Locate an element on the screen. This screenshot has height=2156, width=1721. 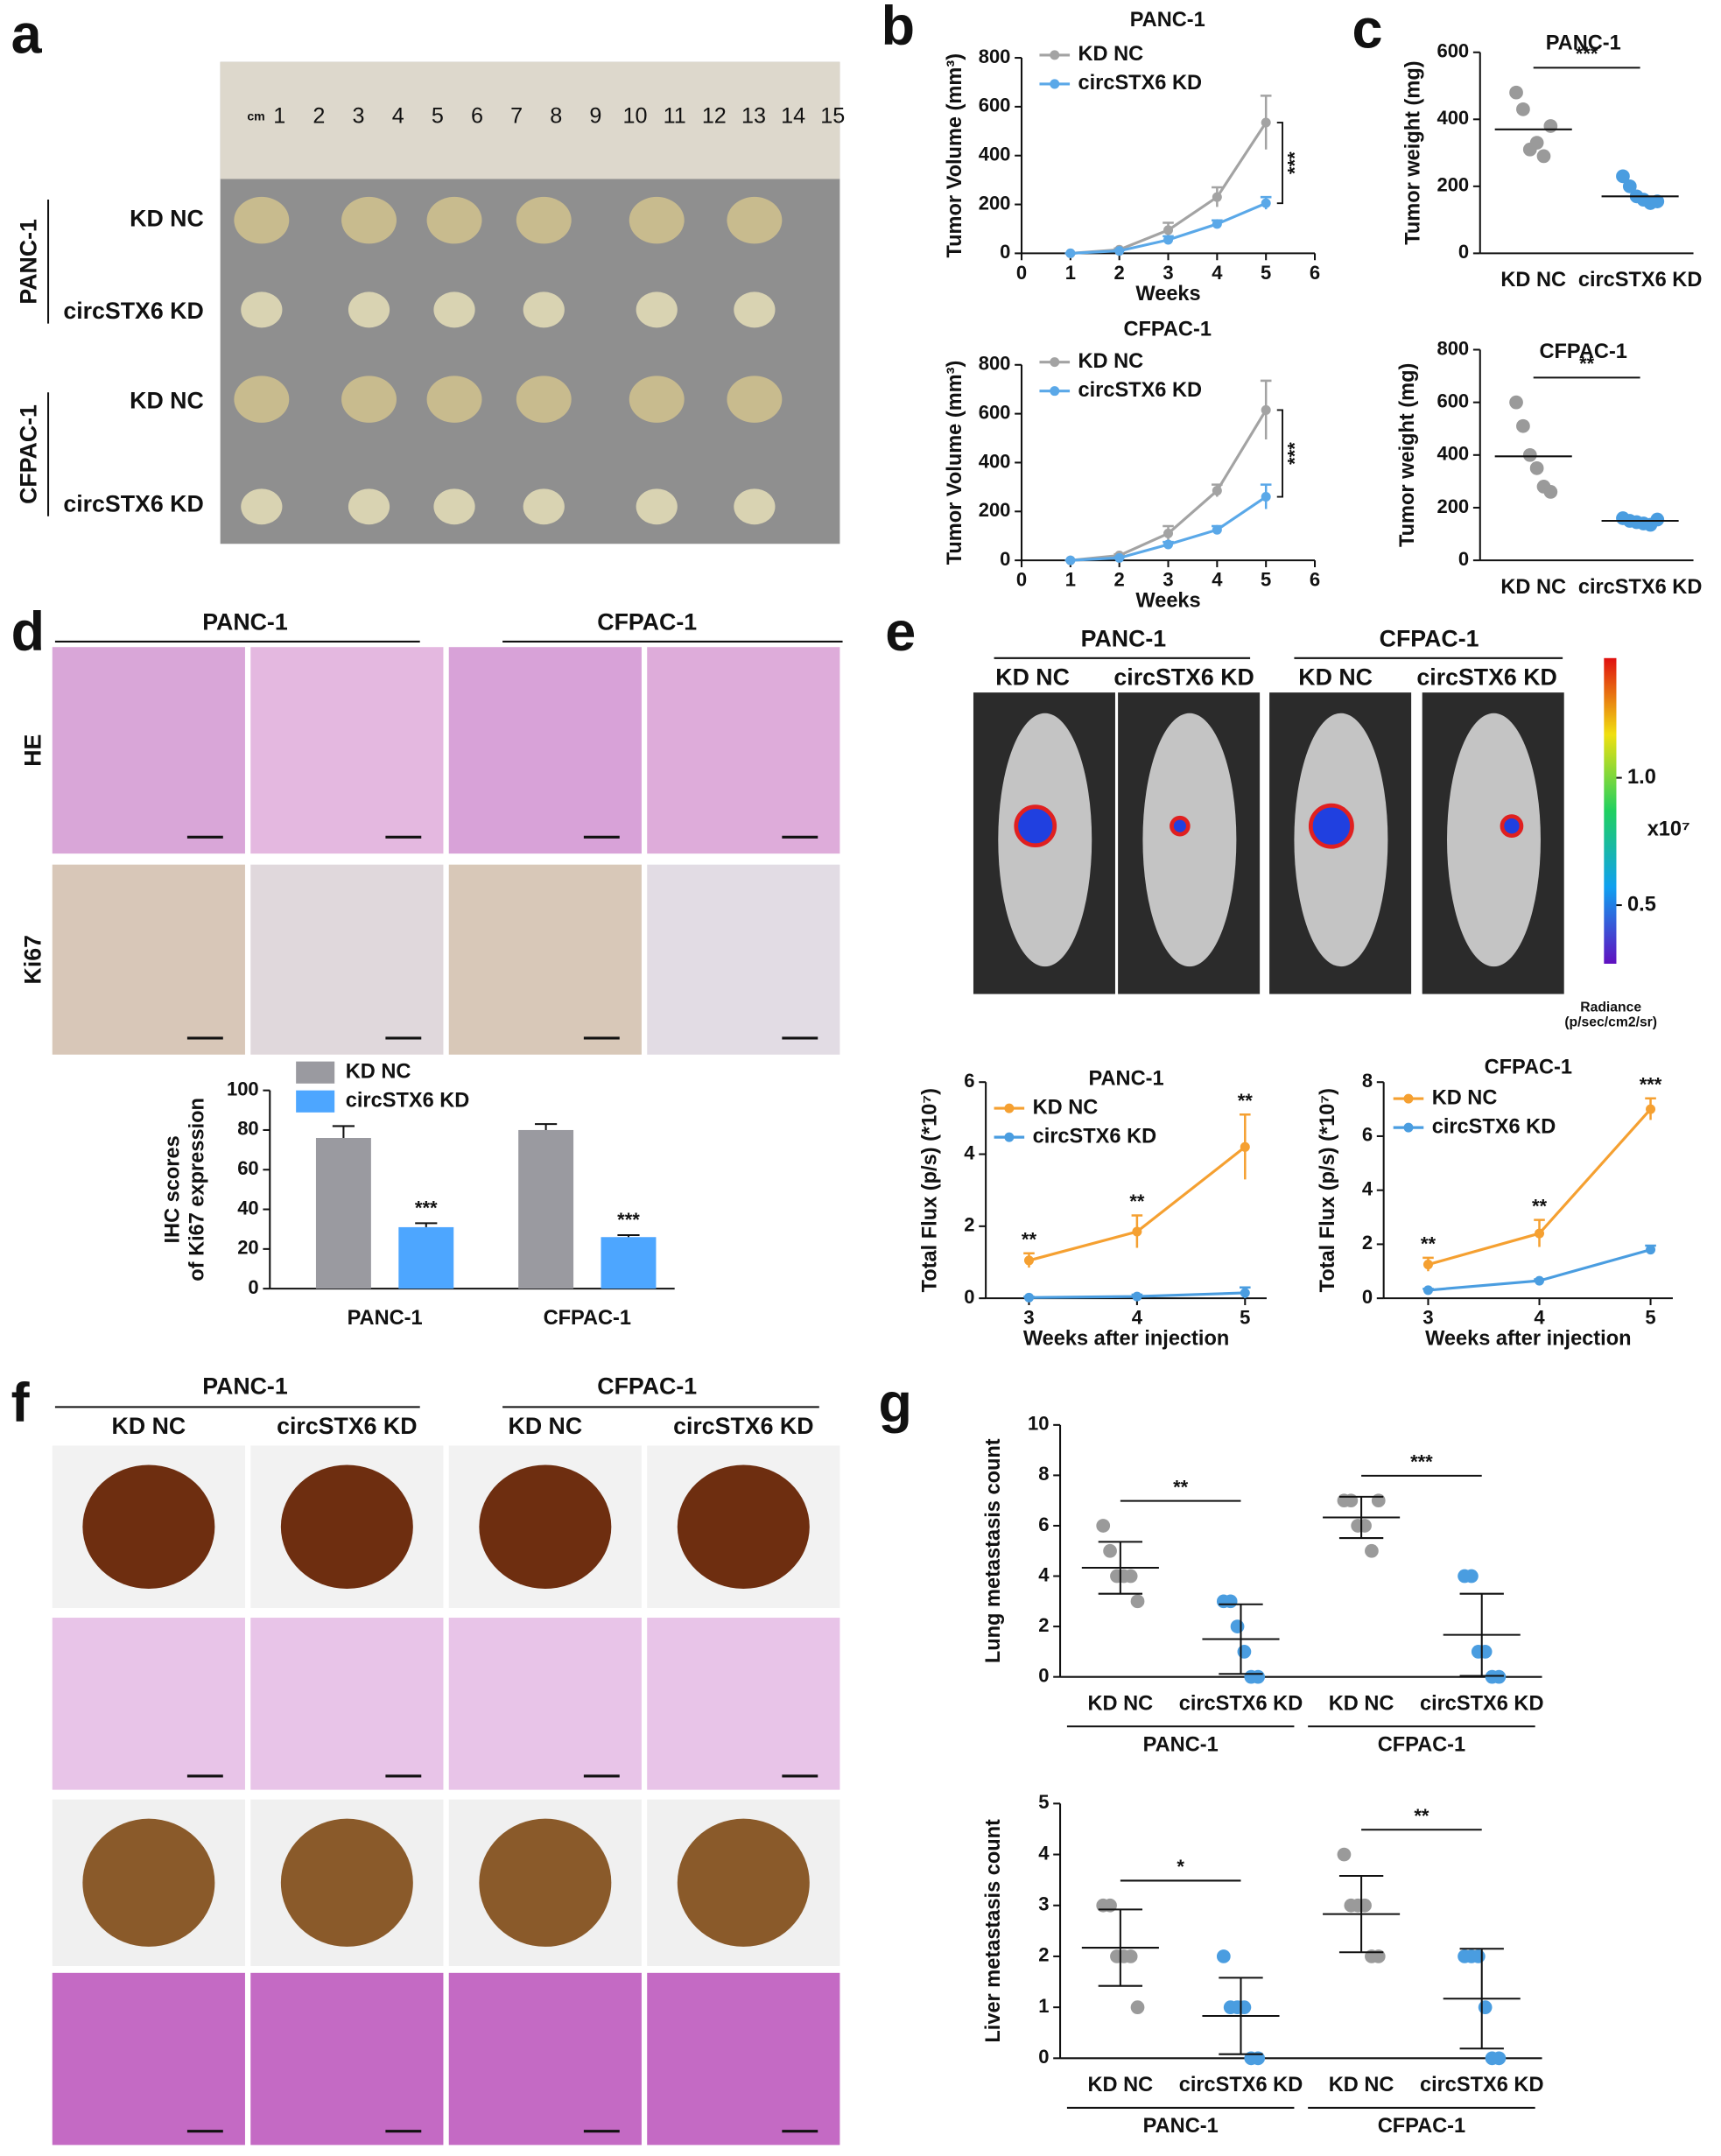
y-tick-label: 80 is located at coordinates (247, 1129).